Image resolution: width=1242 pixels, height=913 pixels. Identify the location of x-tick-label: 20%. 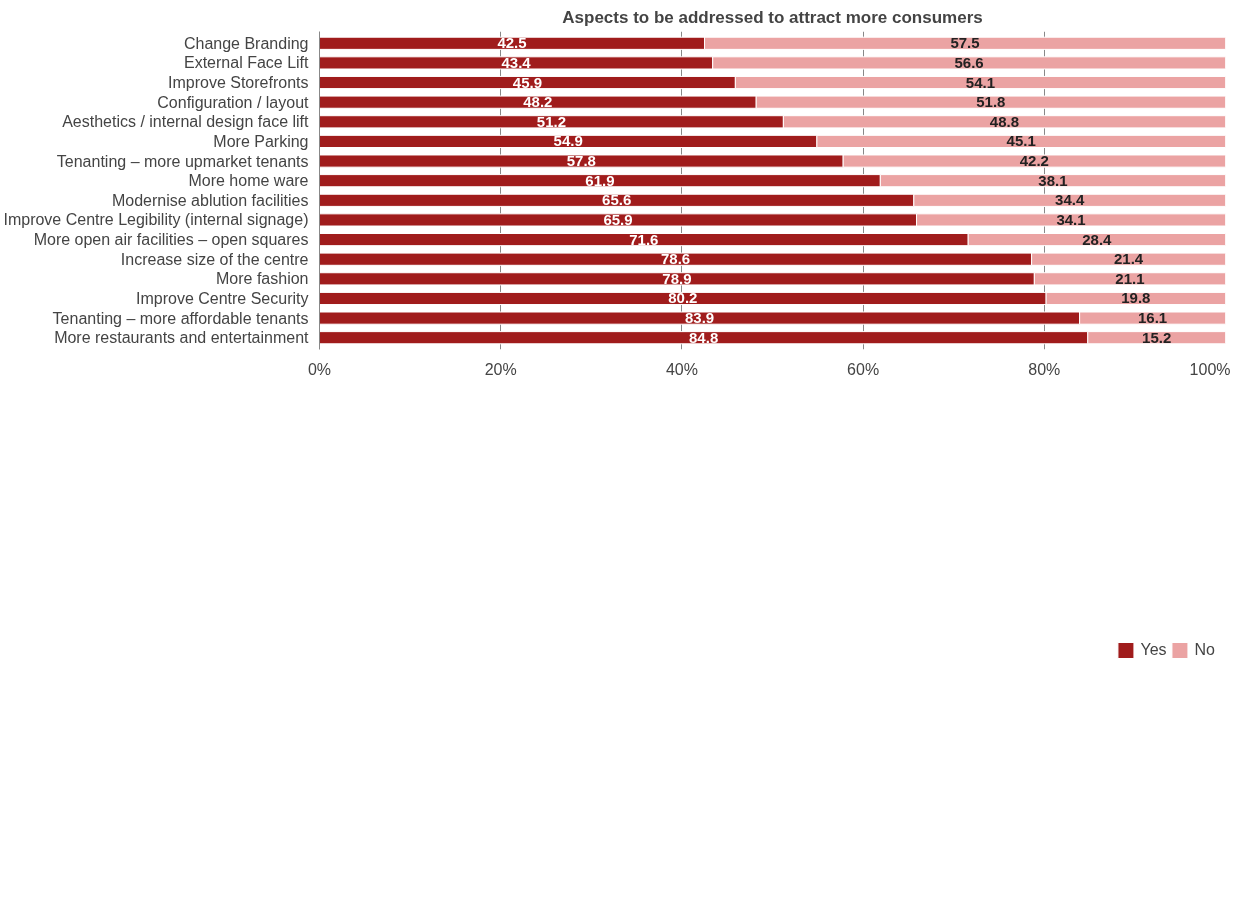
(500, 369).